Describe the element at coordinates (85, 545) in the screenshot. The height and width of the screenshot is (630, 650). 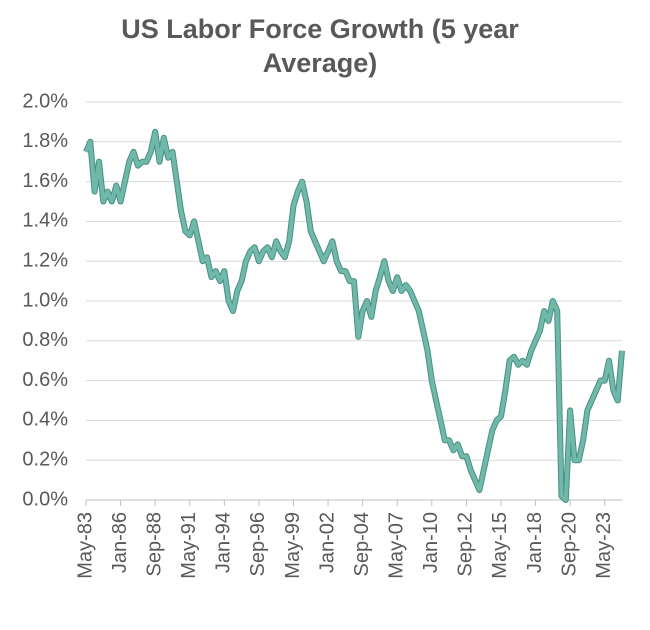
I see `x-tick-label: May-83` at that location.